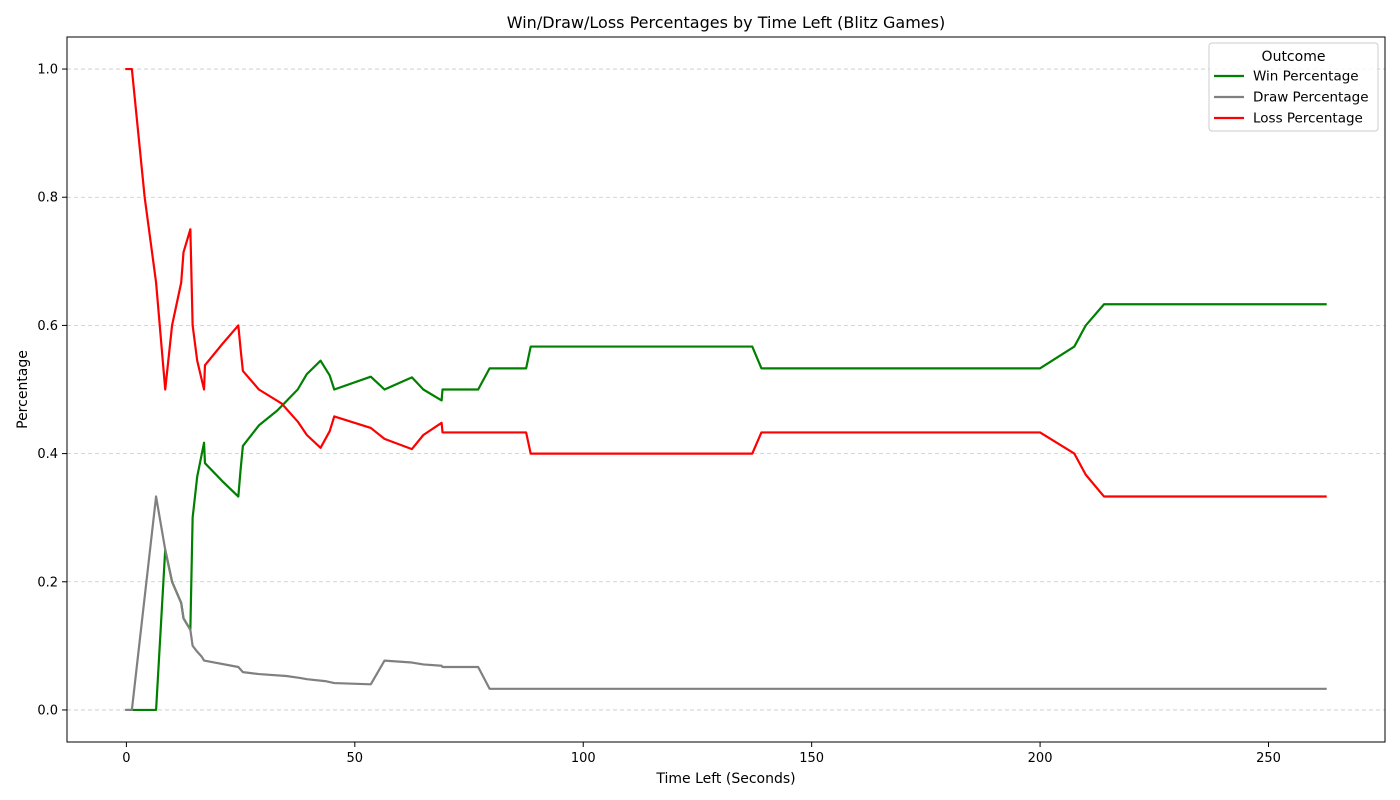 The height and width of the screenshot is (800, 1400). What do you see at coordinates (1308, 119) in the screenshot?
I see `legend-label-2: Loss Percentage` at bounding box center [1308, 119].